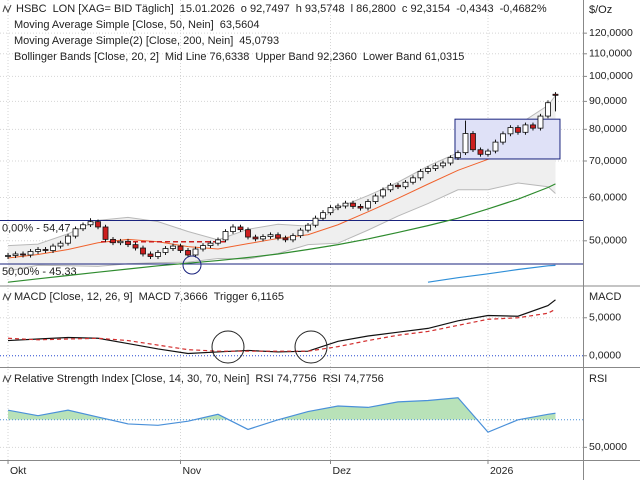 The image size is (640, 480). Describe the element at coordinates (306, 57) in the screenshot. I see `legend-value: Upper Band 92,2360` at that location.